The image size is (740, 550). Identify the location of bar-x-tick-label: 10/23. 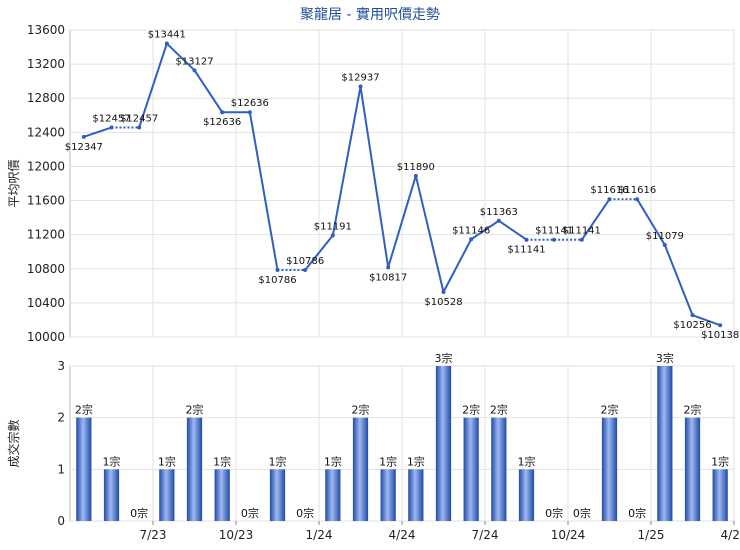
(236, 535).